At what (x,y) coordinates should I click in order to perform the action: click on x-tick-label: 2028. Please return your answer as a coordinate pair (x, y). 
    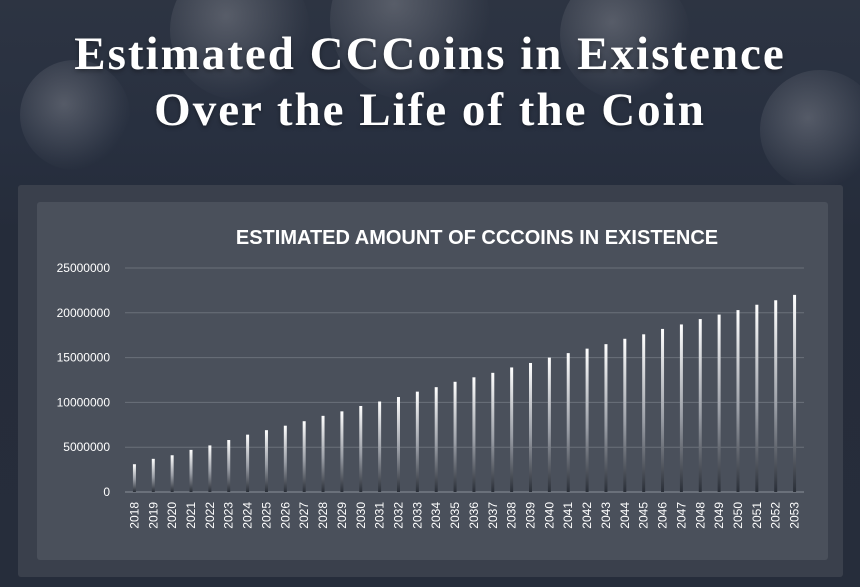
    Looking at the image, I should click on (323, 515).